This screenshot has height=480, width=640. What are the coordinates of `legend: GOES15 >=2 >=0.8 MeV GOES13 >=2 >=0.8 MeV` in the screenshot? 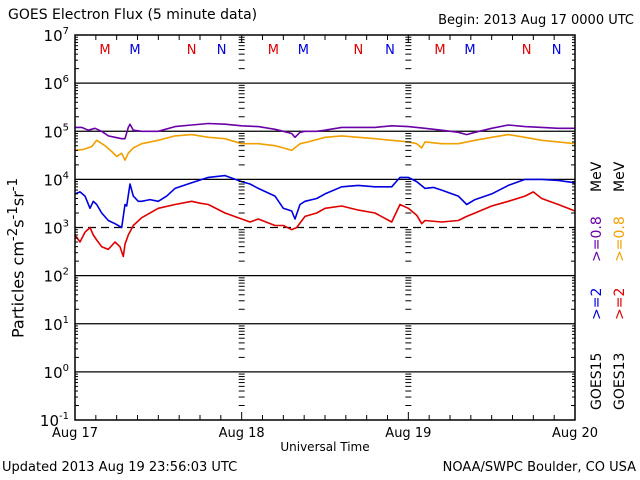 It's located at (608, 285).